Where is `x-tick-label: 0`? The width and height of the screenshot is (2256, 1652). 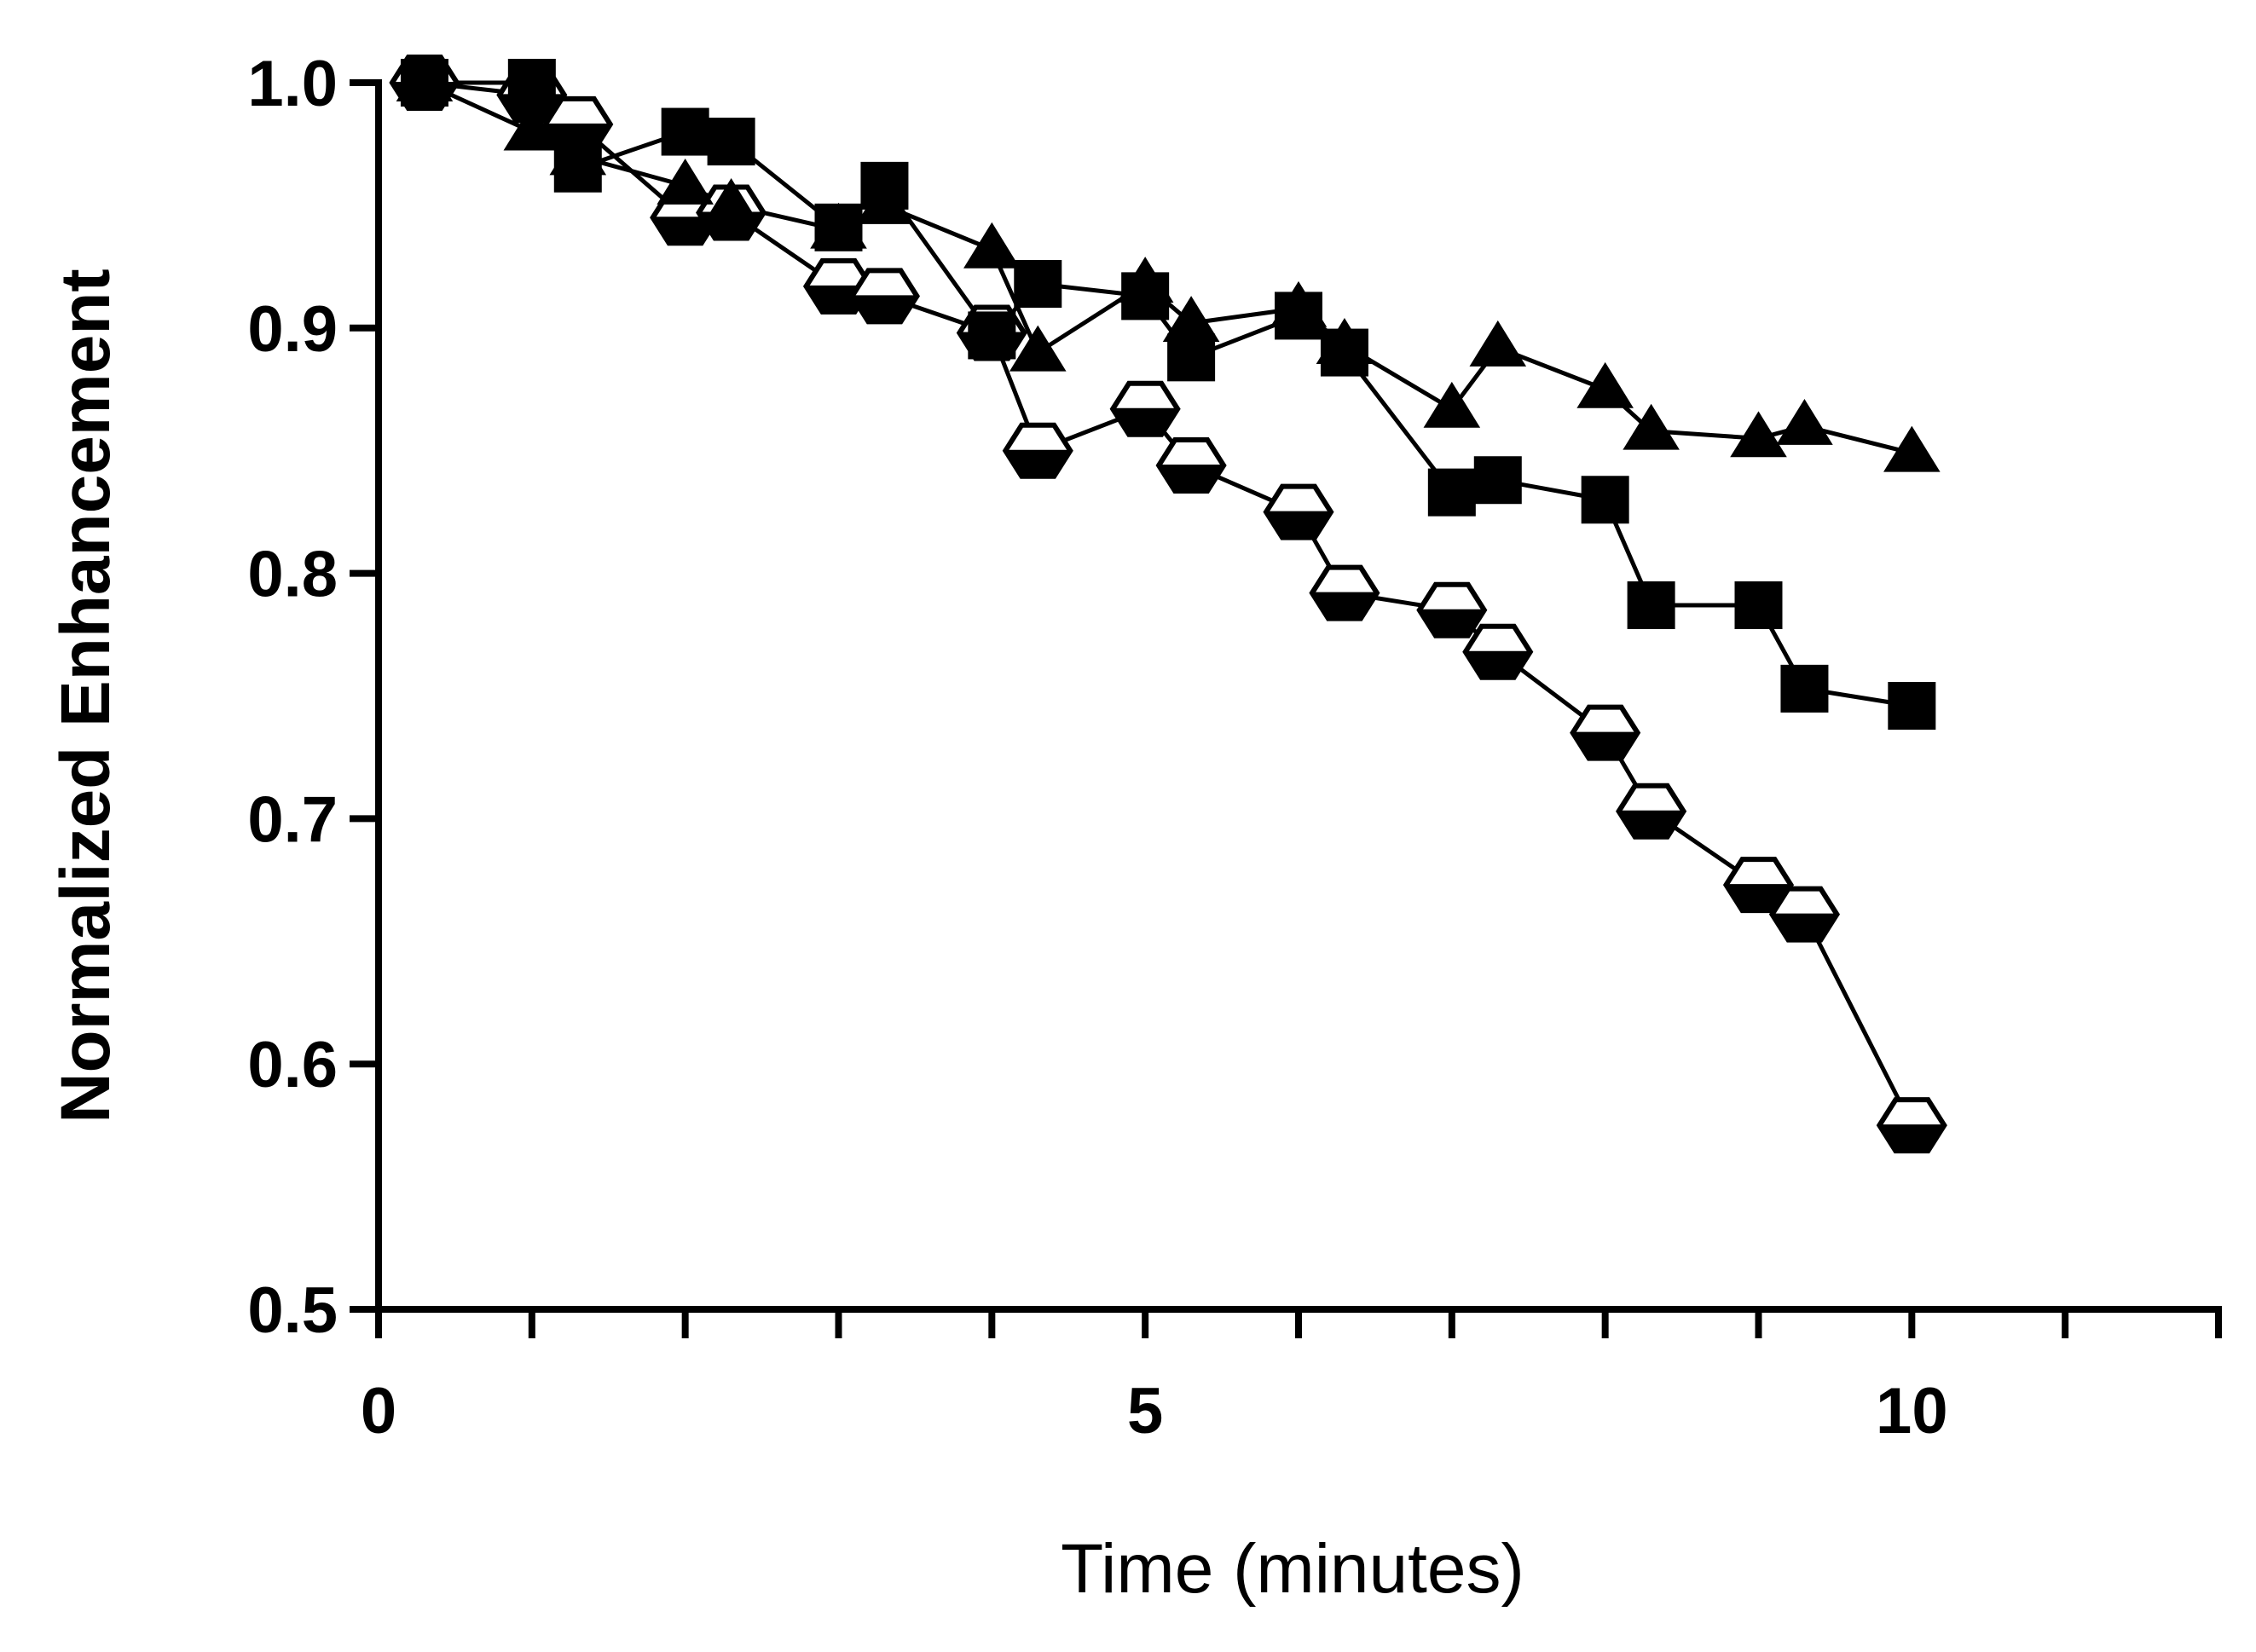
x-tick-label: 0 is located at coordinates (378, 1411).